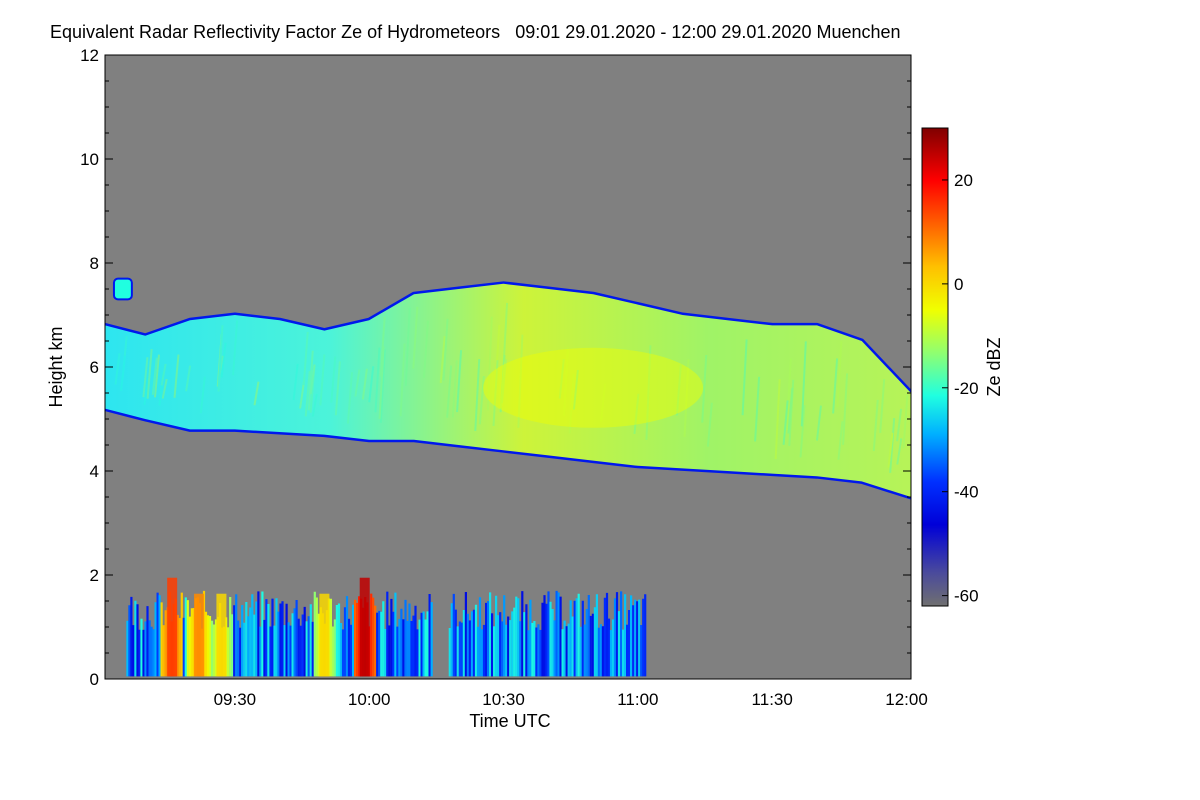 The width and height of the screenshot is (1200, 800). I want to click on x-axis: 09:30 10:00 10:30 11:00 11:30 12:00, so click(571, 699).